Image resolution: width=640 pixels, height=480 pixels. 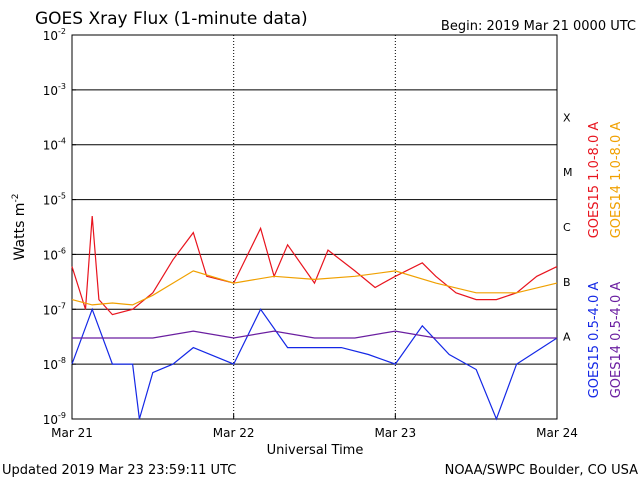 What do you see at coordinates (557, 433) in the screenshot?
I see `x-tick-label: Mar 24` at bounding box center [557, 433].